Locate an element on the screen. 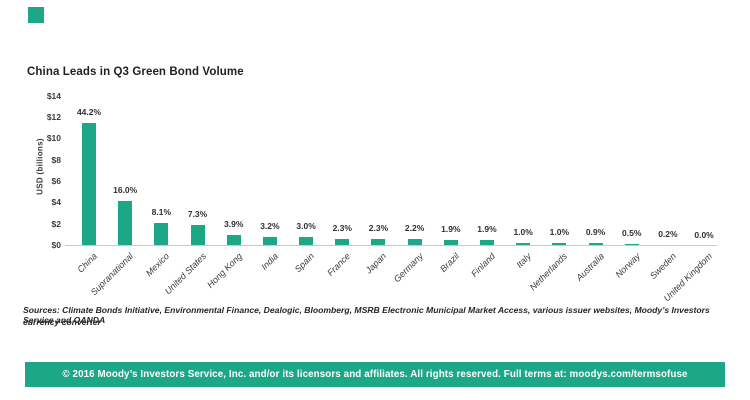 The image size is (750, 400). bar-value-label: 3.2% is located at coordinates (270, 225).